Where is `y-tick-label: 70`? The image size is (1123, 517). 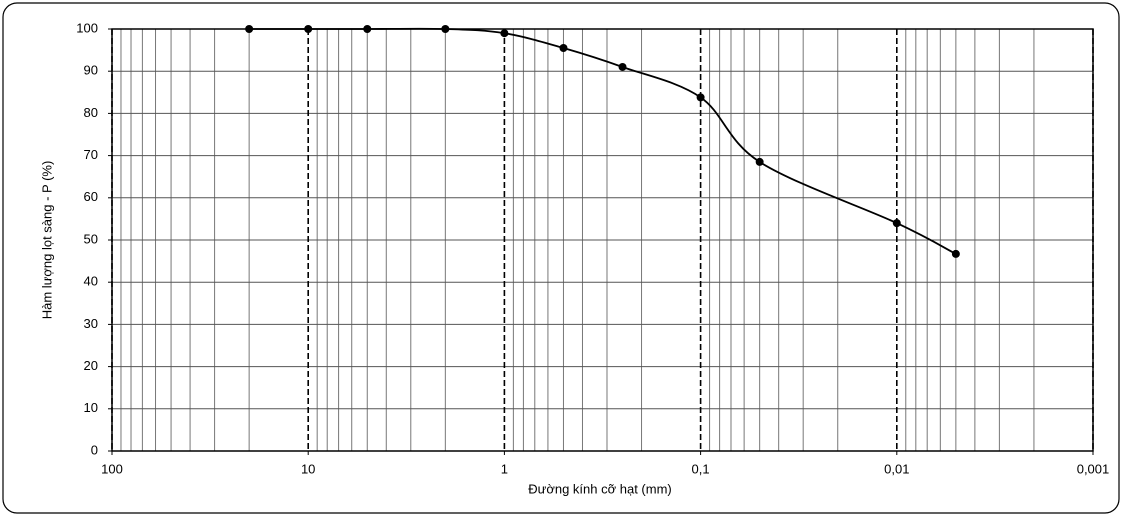
y-tick-label: 70 is located at coordinates (91, 154).